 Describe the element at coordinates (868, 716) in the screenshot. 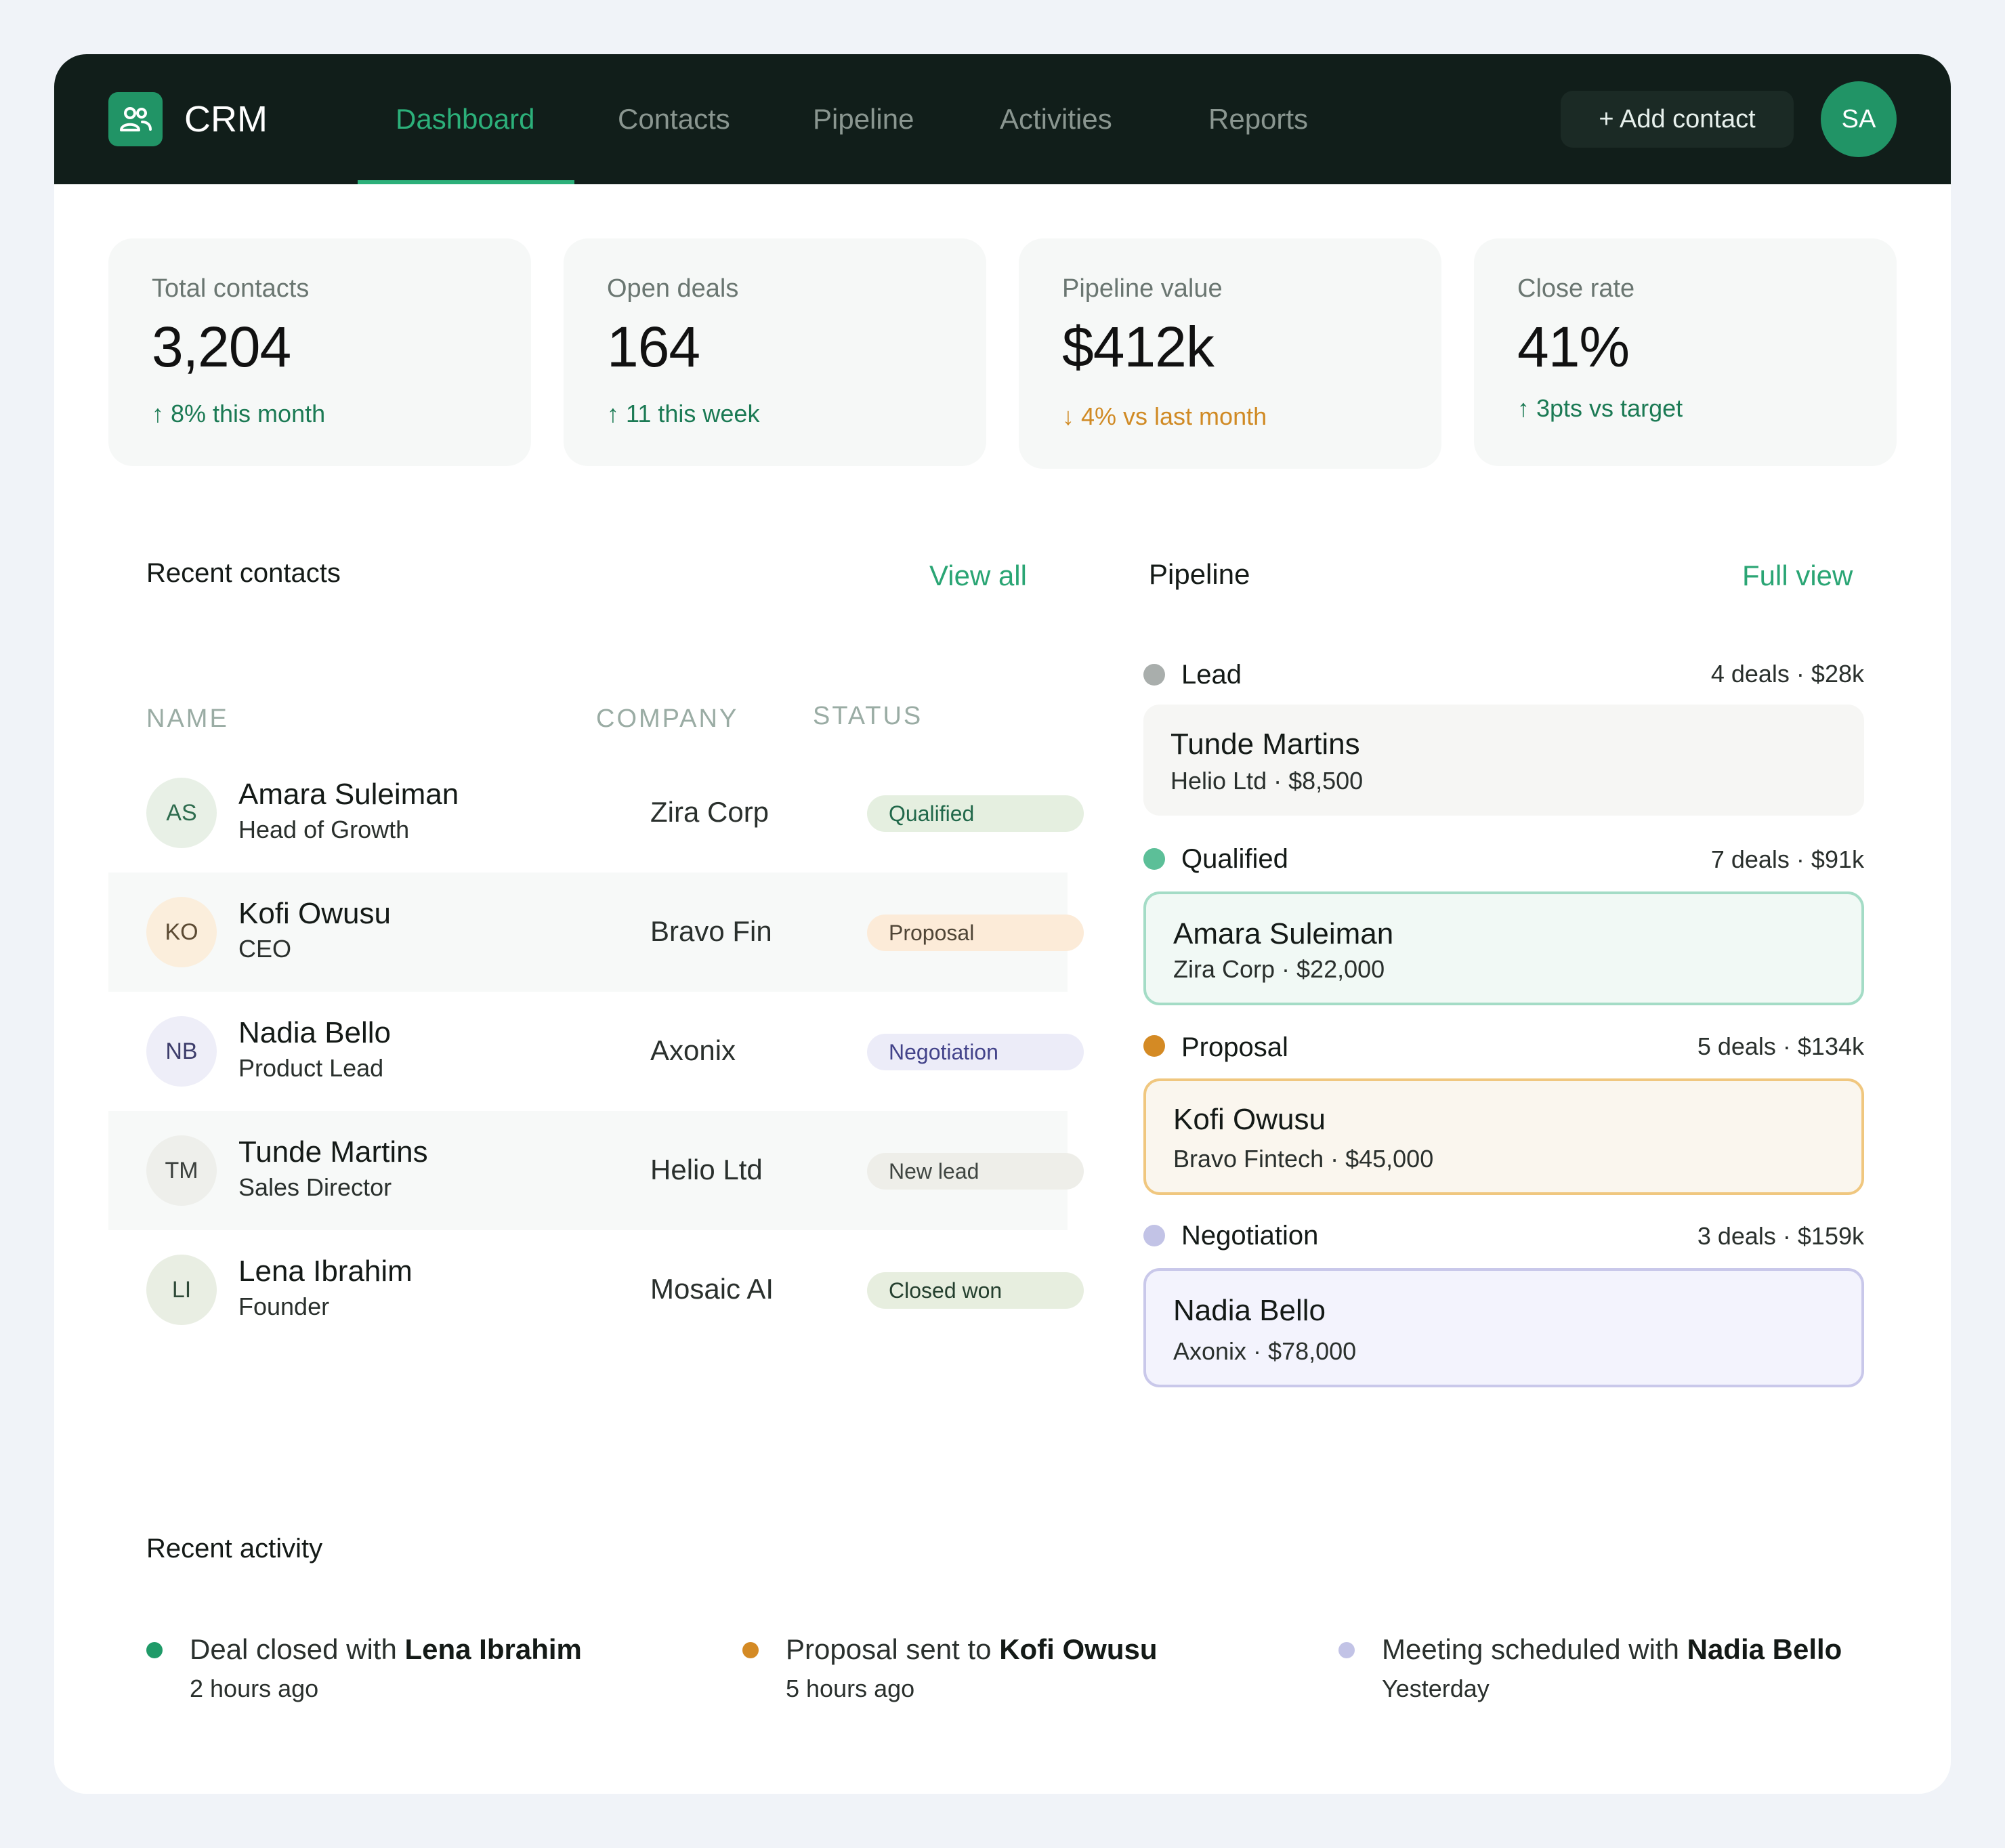

I see `column-header-status: STATUS` at that location.